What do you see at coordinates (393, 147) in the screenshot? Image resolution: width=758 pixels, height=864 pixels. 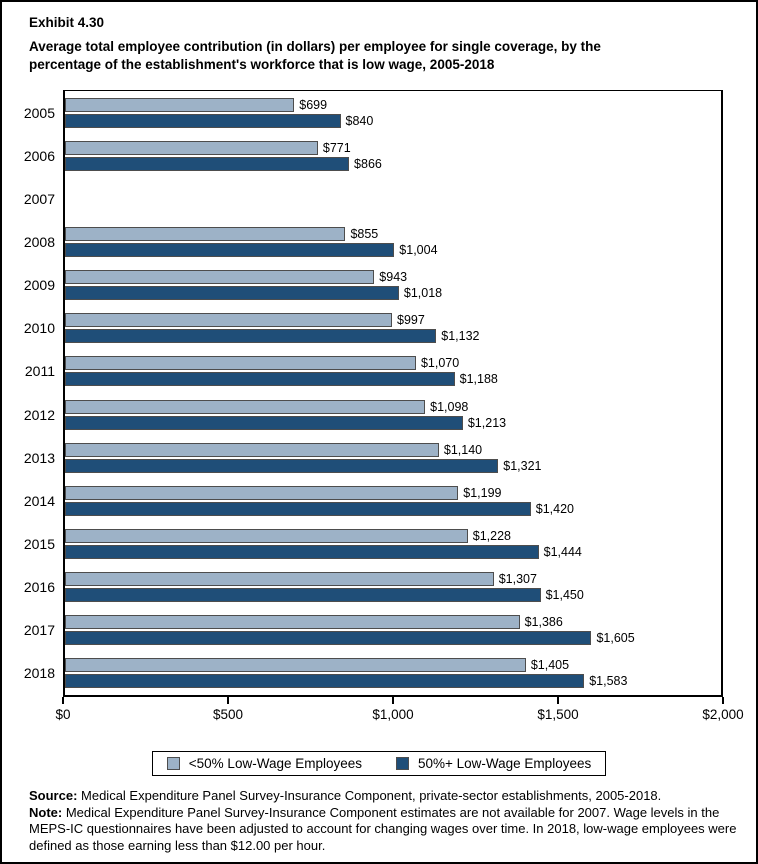 I see `bar-row: $771` at bounding box center [393, 147].